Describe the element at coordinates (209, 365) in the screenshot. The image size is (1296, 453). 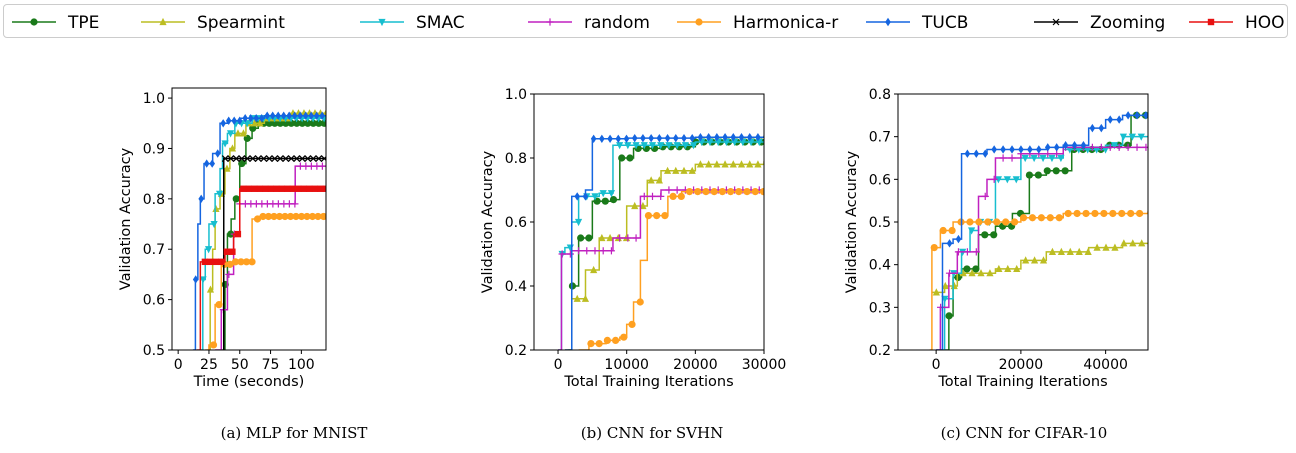
I see `x-tick-label: 25` at that location.